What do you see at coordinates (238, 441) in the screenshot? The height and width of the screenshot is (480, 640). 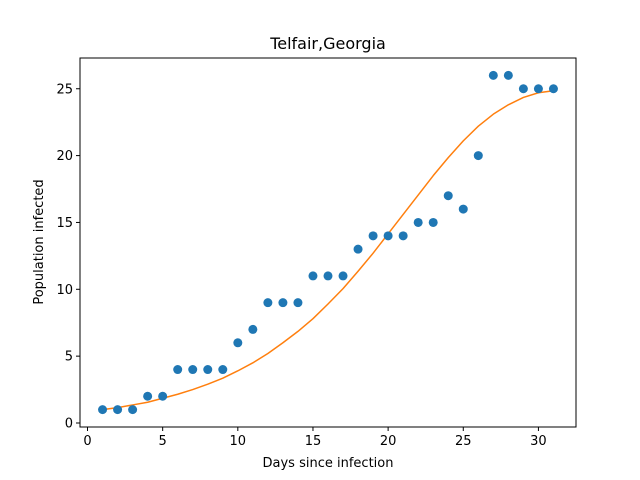 I see `x-tick-label: 10` at bounding box center [238, 441].